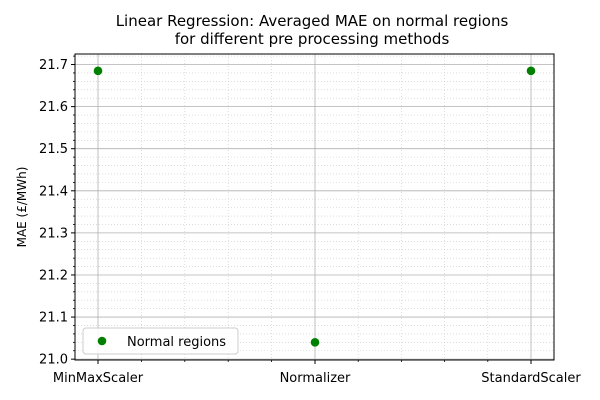 The height and width of the screenshot is (400, 600). What do you see at coordinates (53, 318) in the screenshot?
I see `y-tick-label: 21.1` at bounding box center [53, 318].